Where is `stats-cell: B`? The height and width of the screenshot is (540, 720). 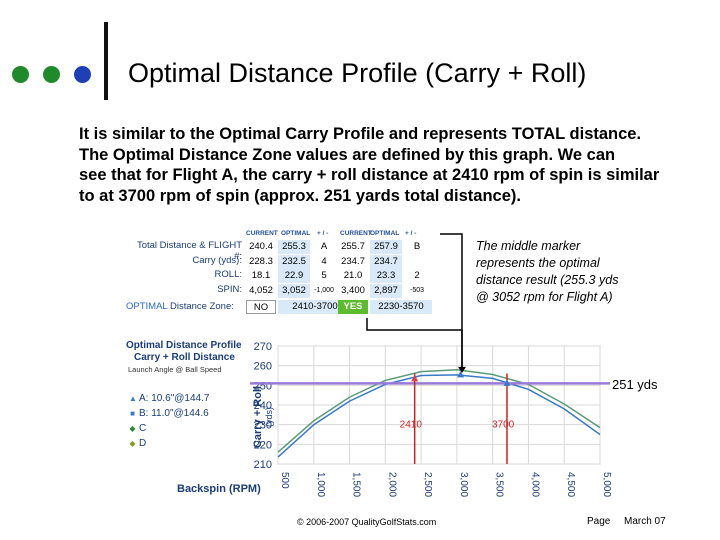 stats-cell: B is located at coordinates (417, 246).